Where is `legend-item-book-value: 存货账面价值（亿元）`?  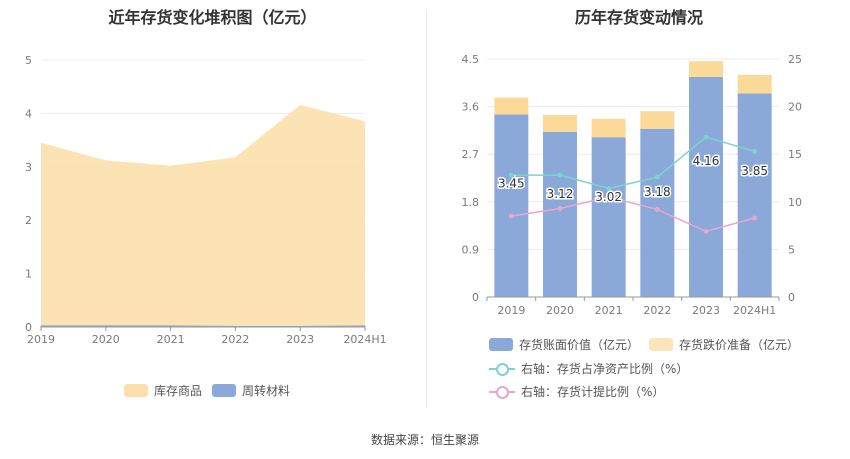 legend-item-book-value: 存货账面价值（亿元） is located at coordinates (564, 344).